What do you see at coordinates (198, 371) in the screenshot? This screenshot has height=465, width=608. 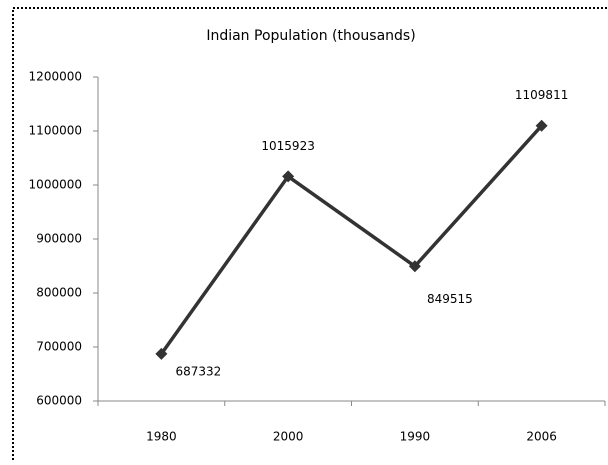 I see `data-label: 687332` at bounding box center [198, 371].